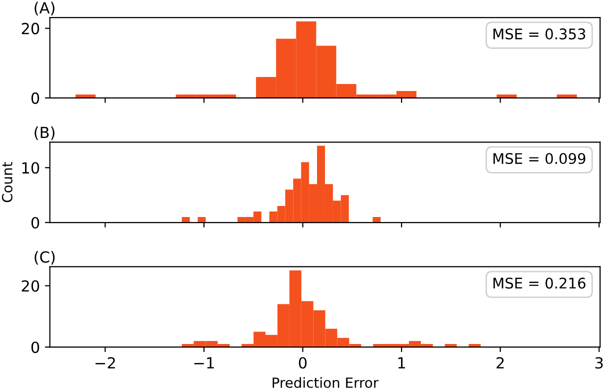  Describe the element at coordinates (539, 283) in the screenshot. I see `annotation: MSE = 0.216` at that location.